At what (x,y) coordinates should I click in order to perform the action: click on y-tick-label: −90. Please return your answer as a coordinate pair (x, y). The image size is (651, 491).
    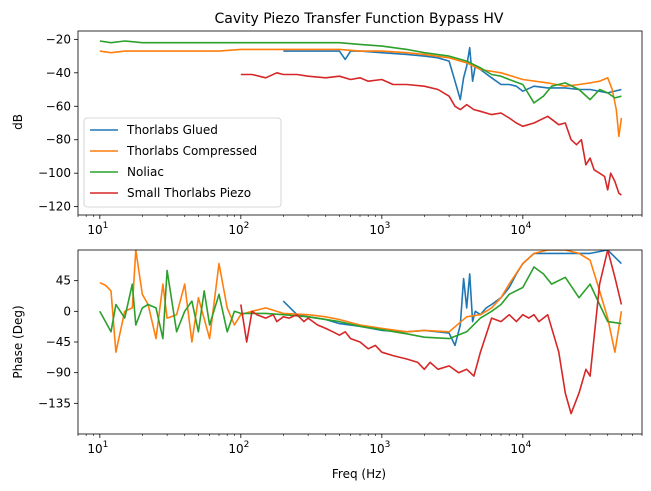
    Looking at the image, I should click on (58, 373).